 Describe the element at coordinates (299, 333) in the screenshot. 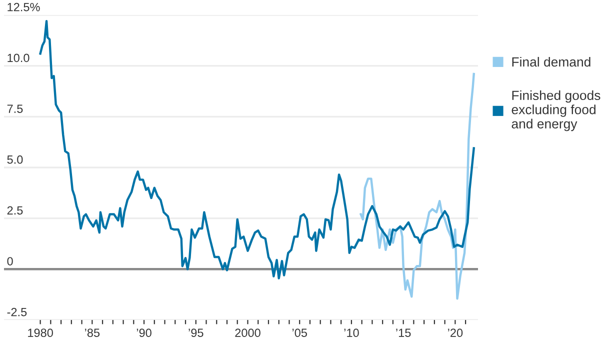

I see `x-tick-label: ’05` at that location.